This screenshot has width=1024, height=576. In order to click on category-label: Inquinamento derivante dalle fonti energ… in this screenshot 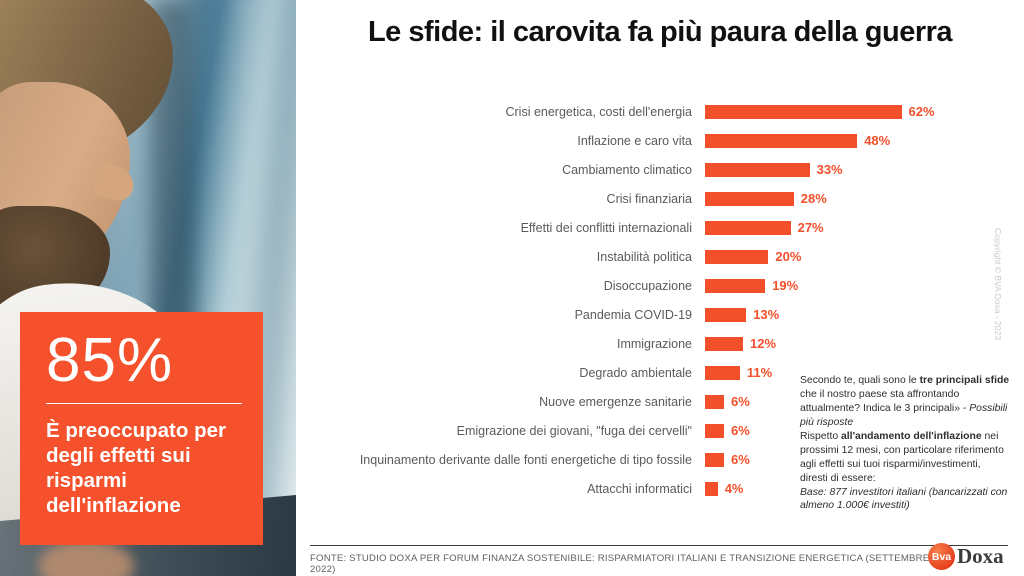, I will do `click(525, 459)`.